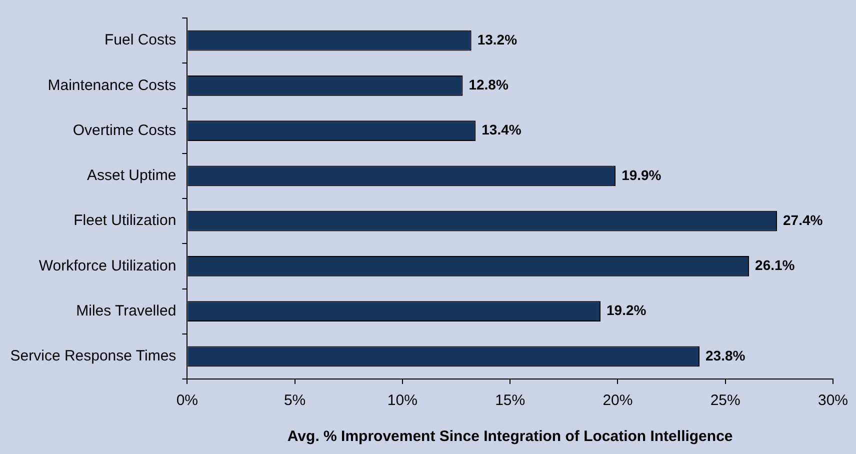 The height and width of the screenshot is (454, 856). What do you see at coordinates (93, 356) in the screenshot?
I see `y-tick-label: Service Response Times` at bounding box center [93, 356].